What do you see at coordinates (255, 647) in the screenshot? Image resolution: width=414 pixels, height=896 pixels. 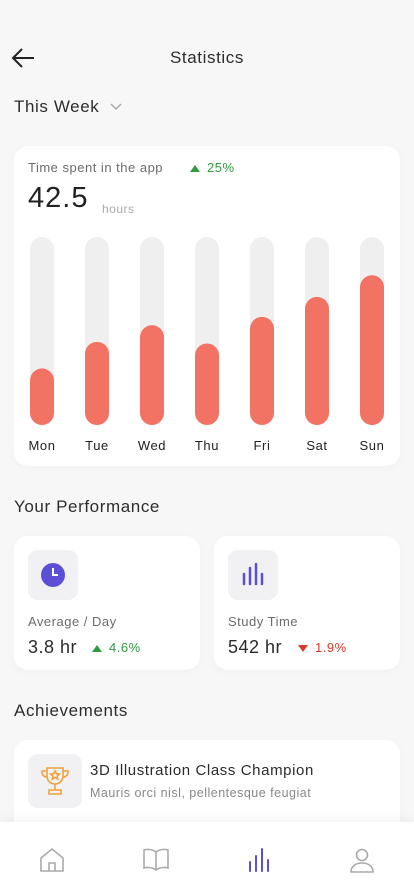 I see `stat-value: 542 hr` at bounding box center [255, 647].